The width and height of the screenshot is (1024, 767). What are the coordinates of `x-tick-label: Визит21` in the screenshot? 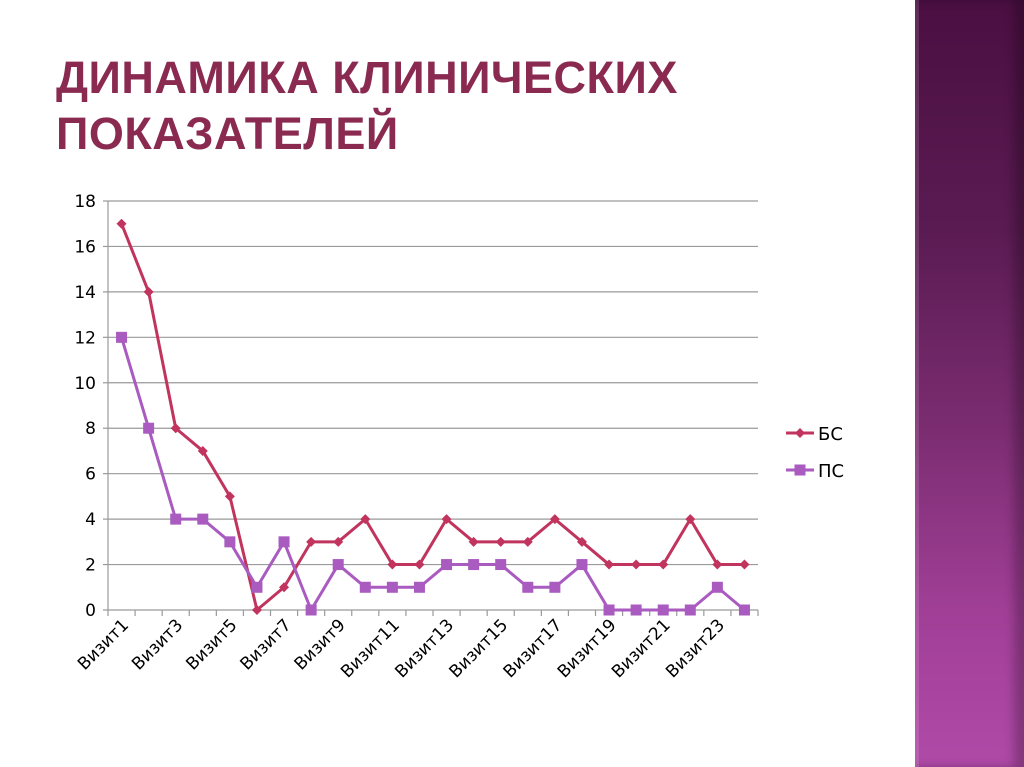 It's located at (641, 648).